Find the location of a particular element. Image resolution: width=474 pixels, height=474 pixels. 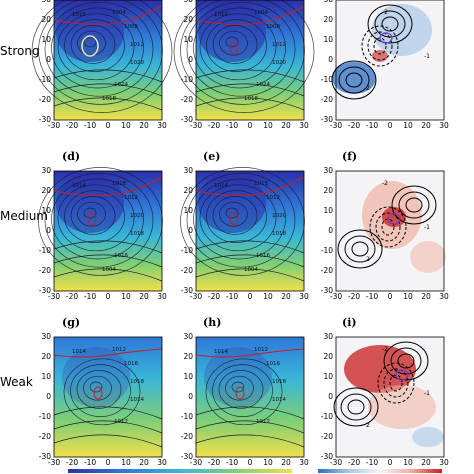

panel-letter-f: (f) is located at coordinates (350, 156).